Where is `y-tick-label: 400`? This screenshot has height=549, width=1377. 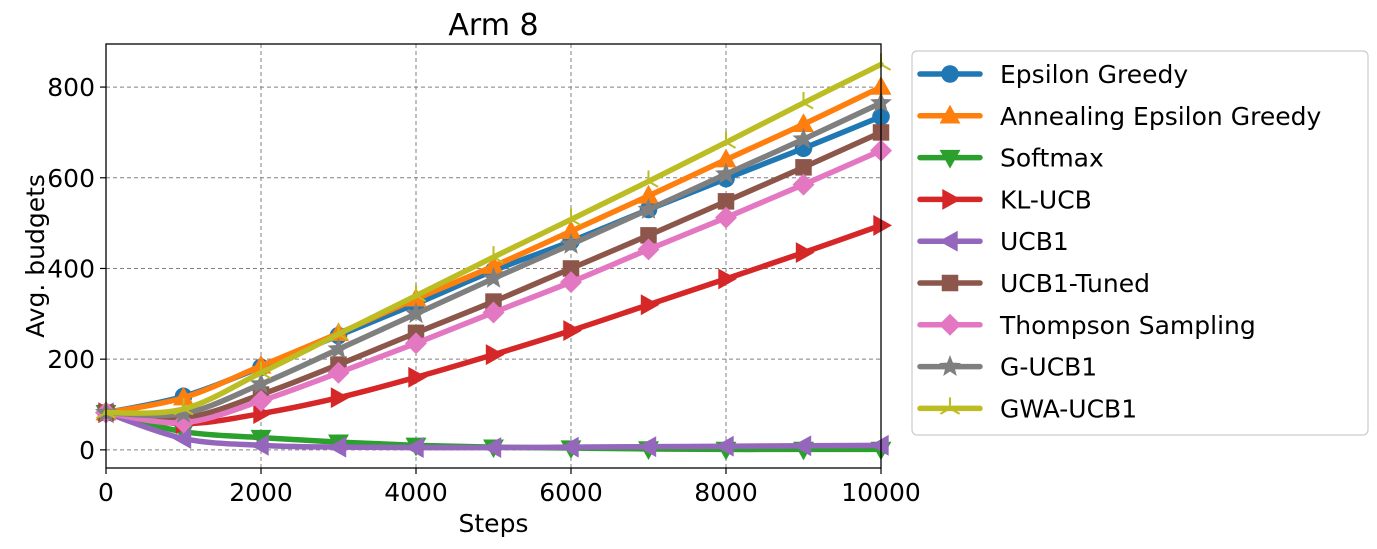 y-tick-label: 400 is located at coordinates (71, 268).